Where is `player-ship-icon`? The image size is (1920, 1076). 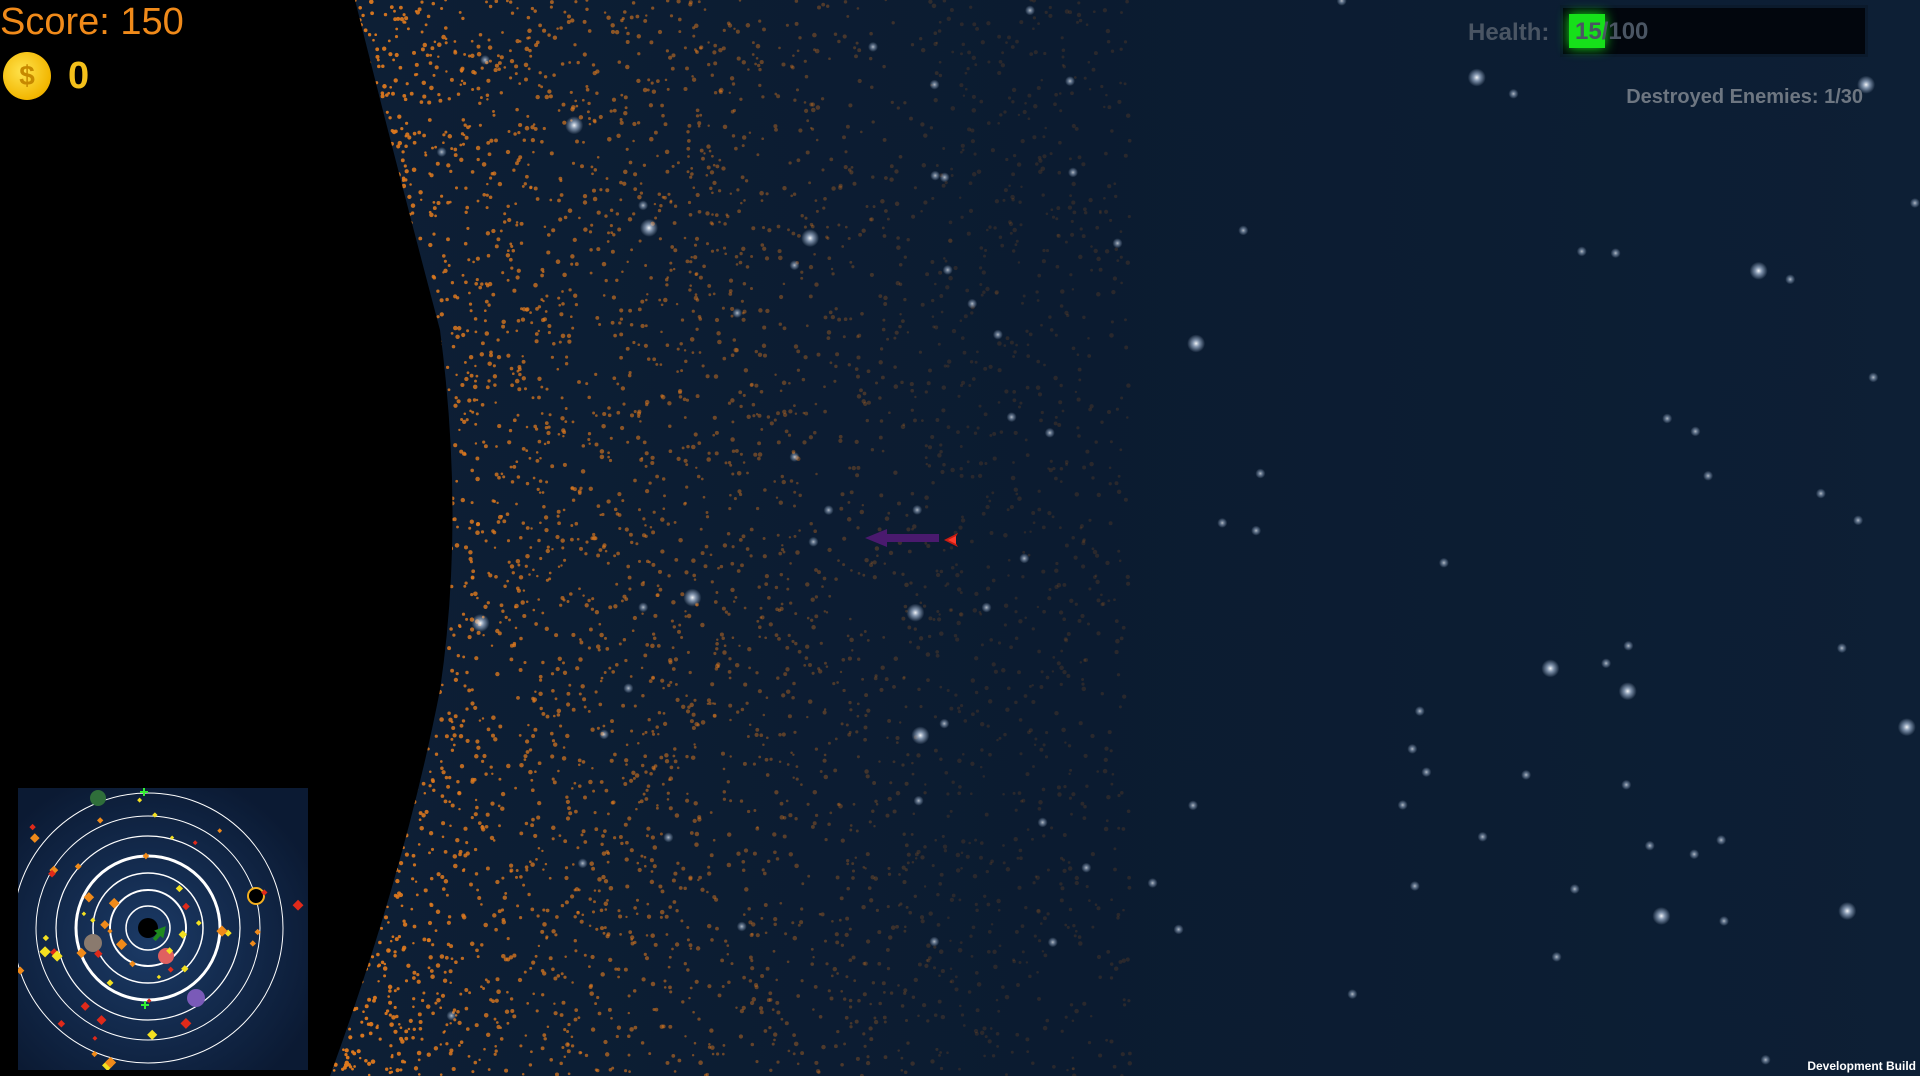
player-ship-icon is located at coordinates (951, 540).